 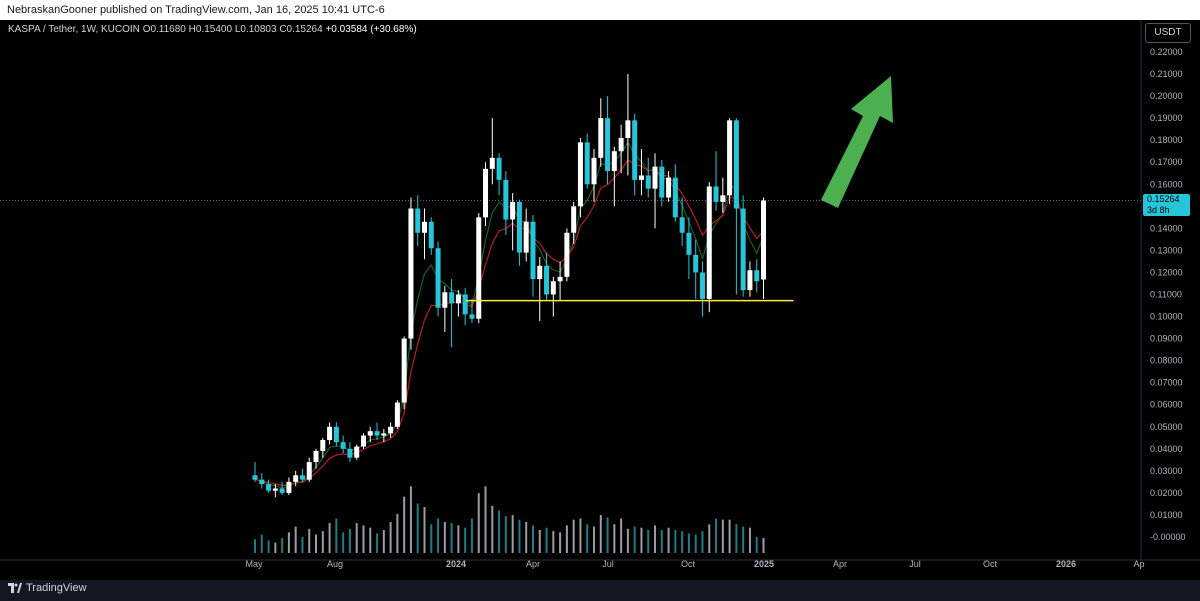 What do you see at coordinates (1166, 184) in the screenshot?
I see `y-tick-label: 0.16000` at bounding box center [1166, 184].